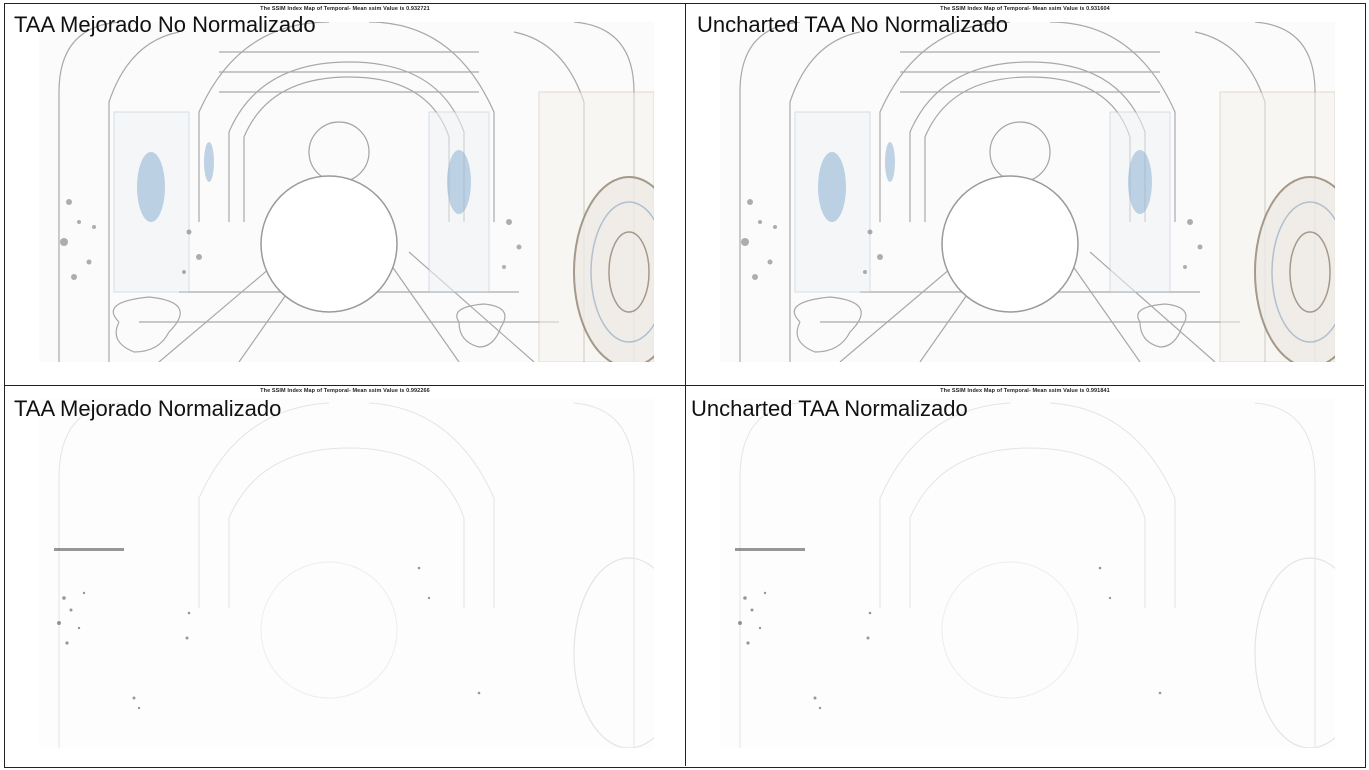 The image size is (1369, 770). I want to click on panel-label: TAA Mejorado No Normalizado, so click(165, 24).